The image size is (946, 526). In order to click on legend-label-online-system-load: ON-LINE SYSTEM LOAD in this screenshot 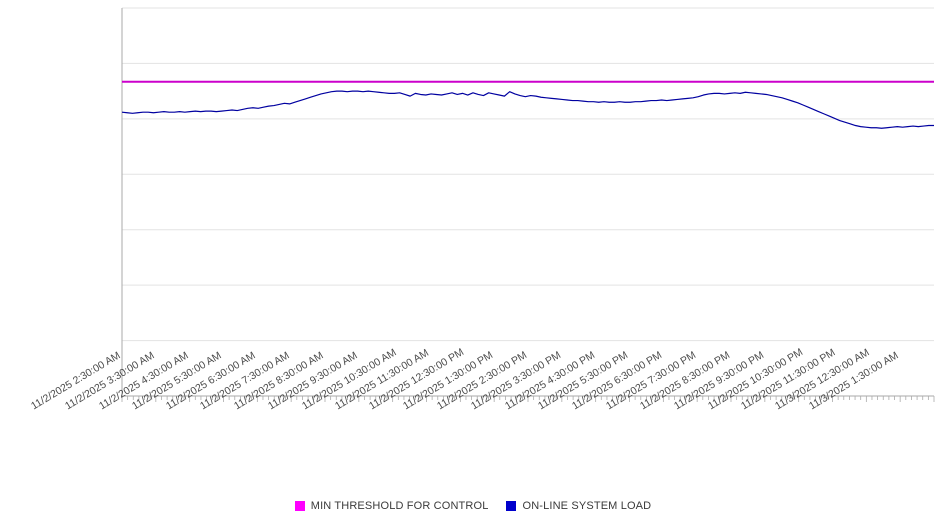, I will do `click(587, 506)`.